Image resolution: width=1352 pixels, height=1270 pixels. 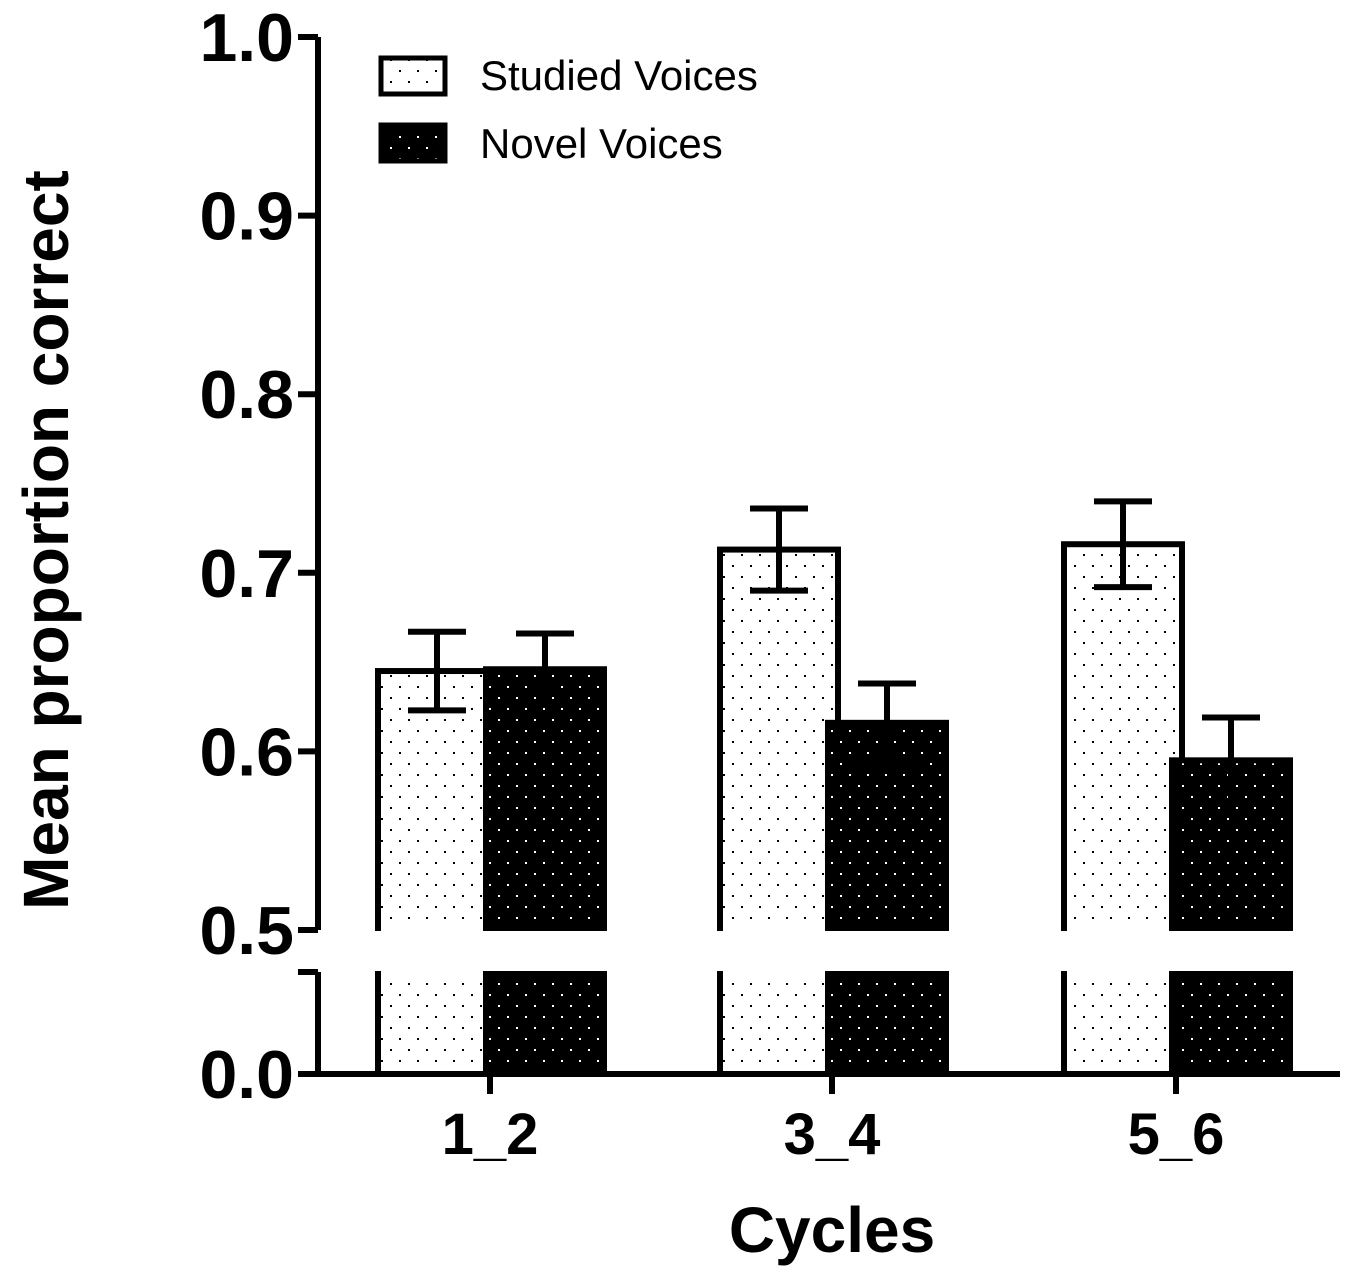 What do you see at coordinates (413, 76) in the screenshot?
I see `legend-swatch-studied` at bounding box center [413, 76].